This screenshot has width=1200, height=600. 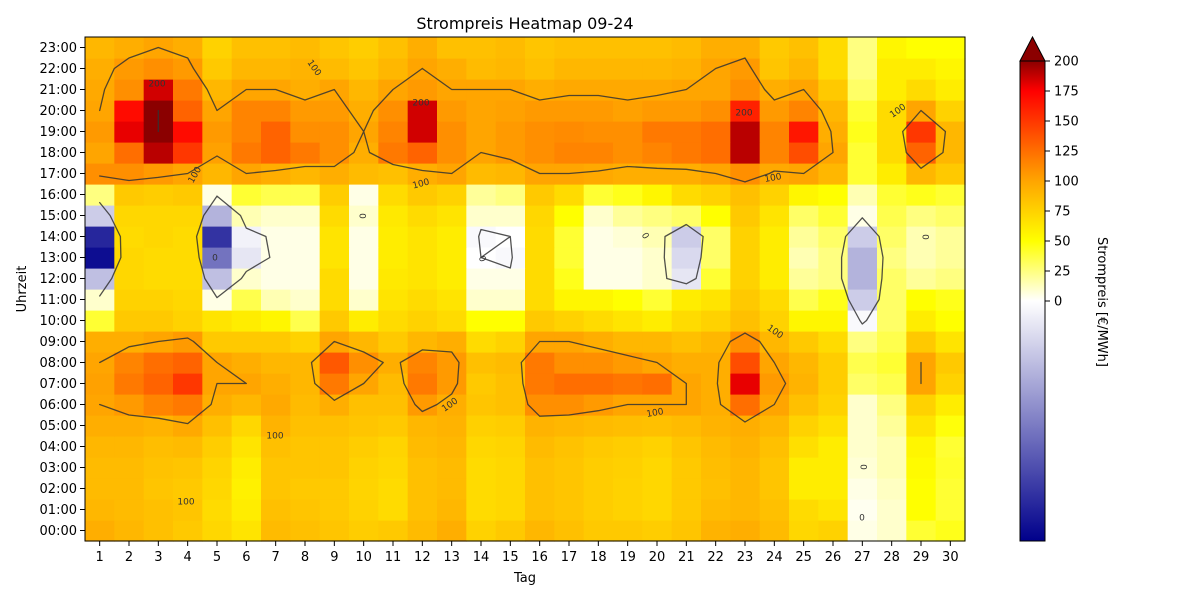 What do you see at coordinates (58, 300) in the screenshot?
I see `y-tick-label: 11:00` at bounding box center [58, 300].